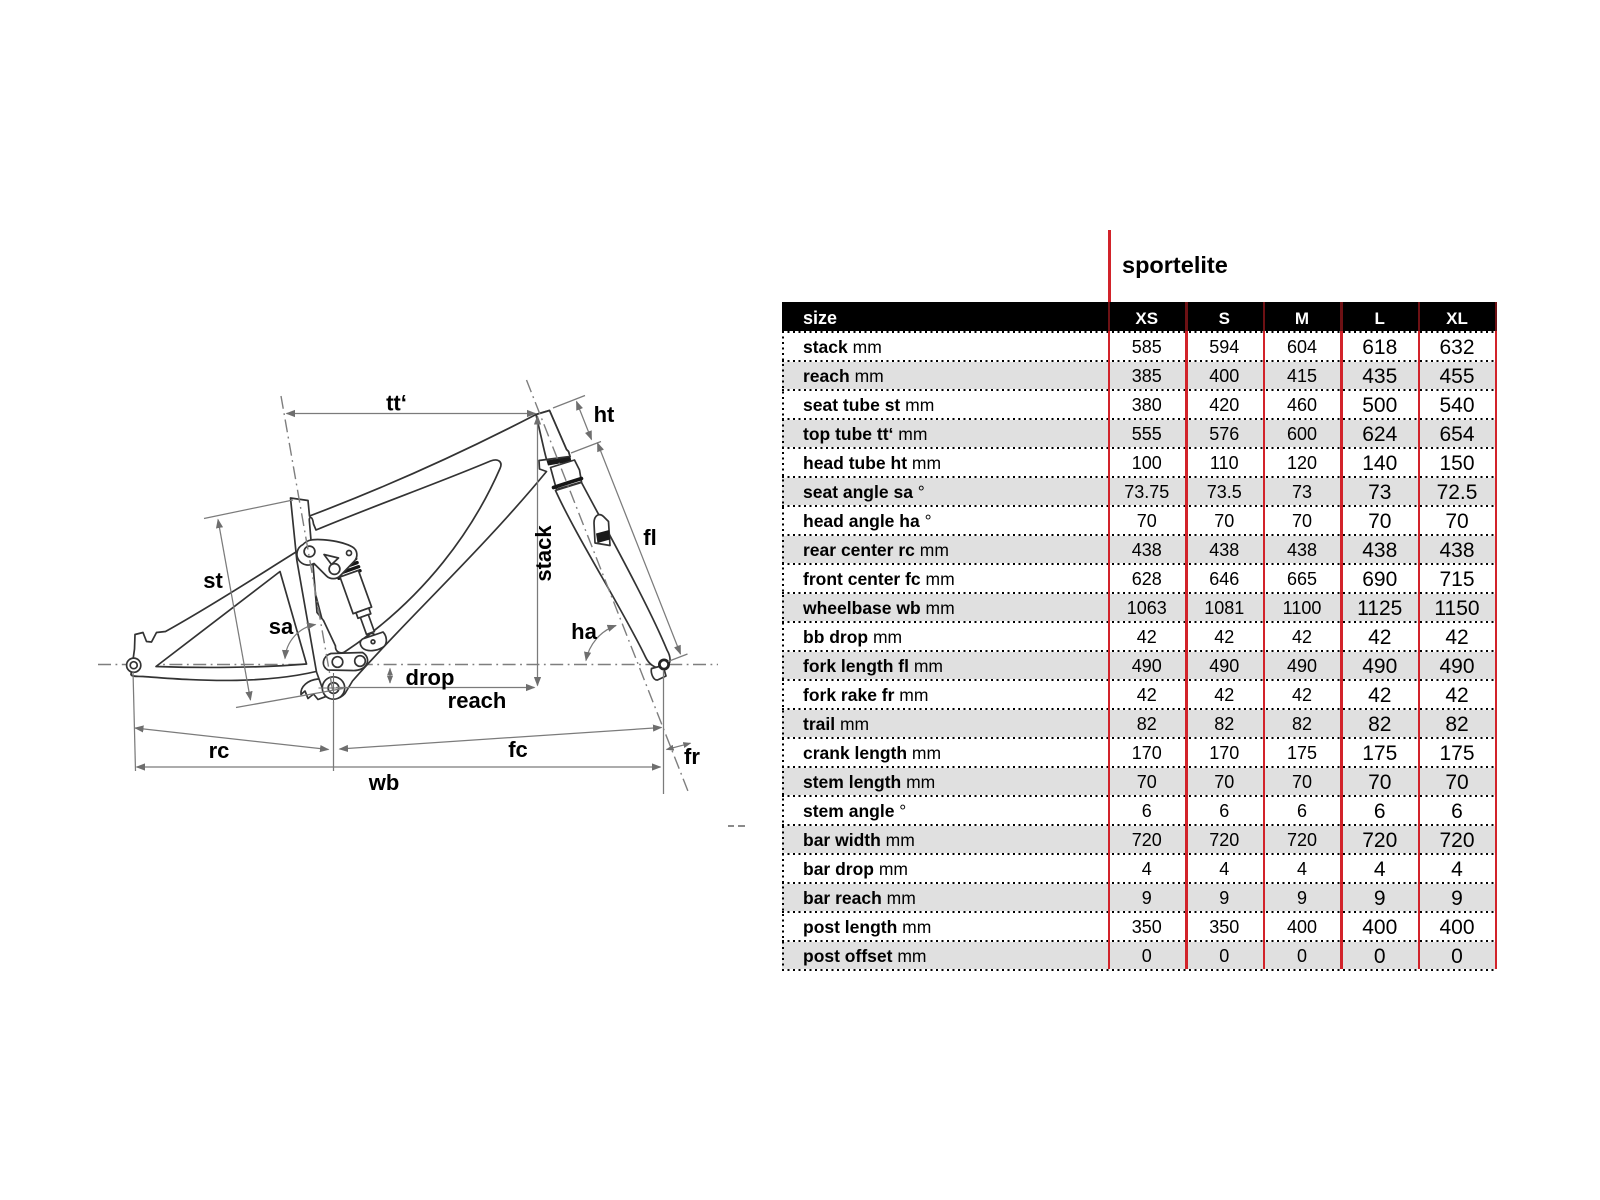  I want to click on svg-text: fc, so click(518, 749).